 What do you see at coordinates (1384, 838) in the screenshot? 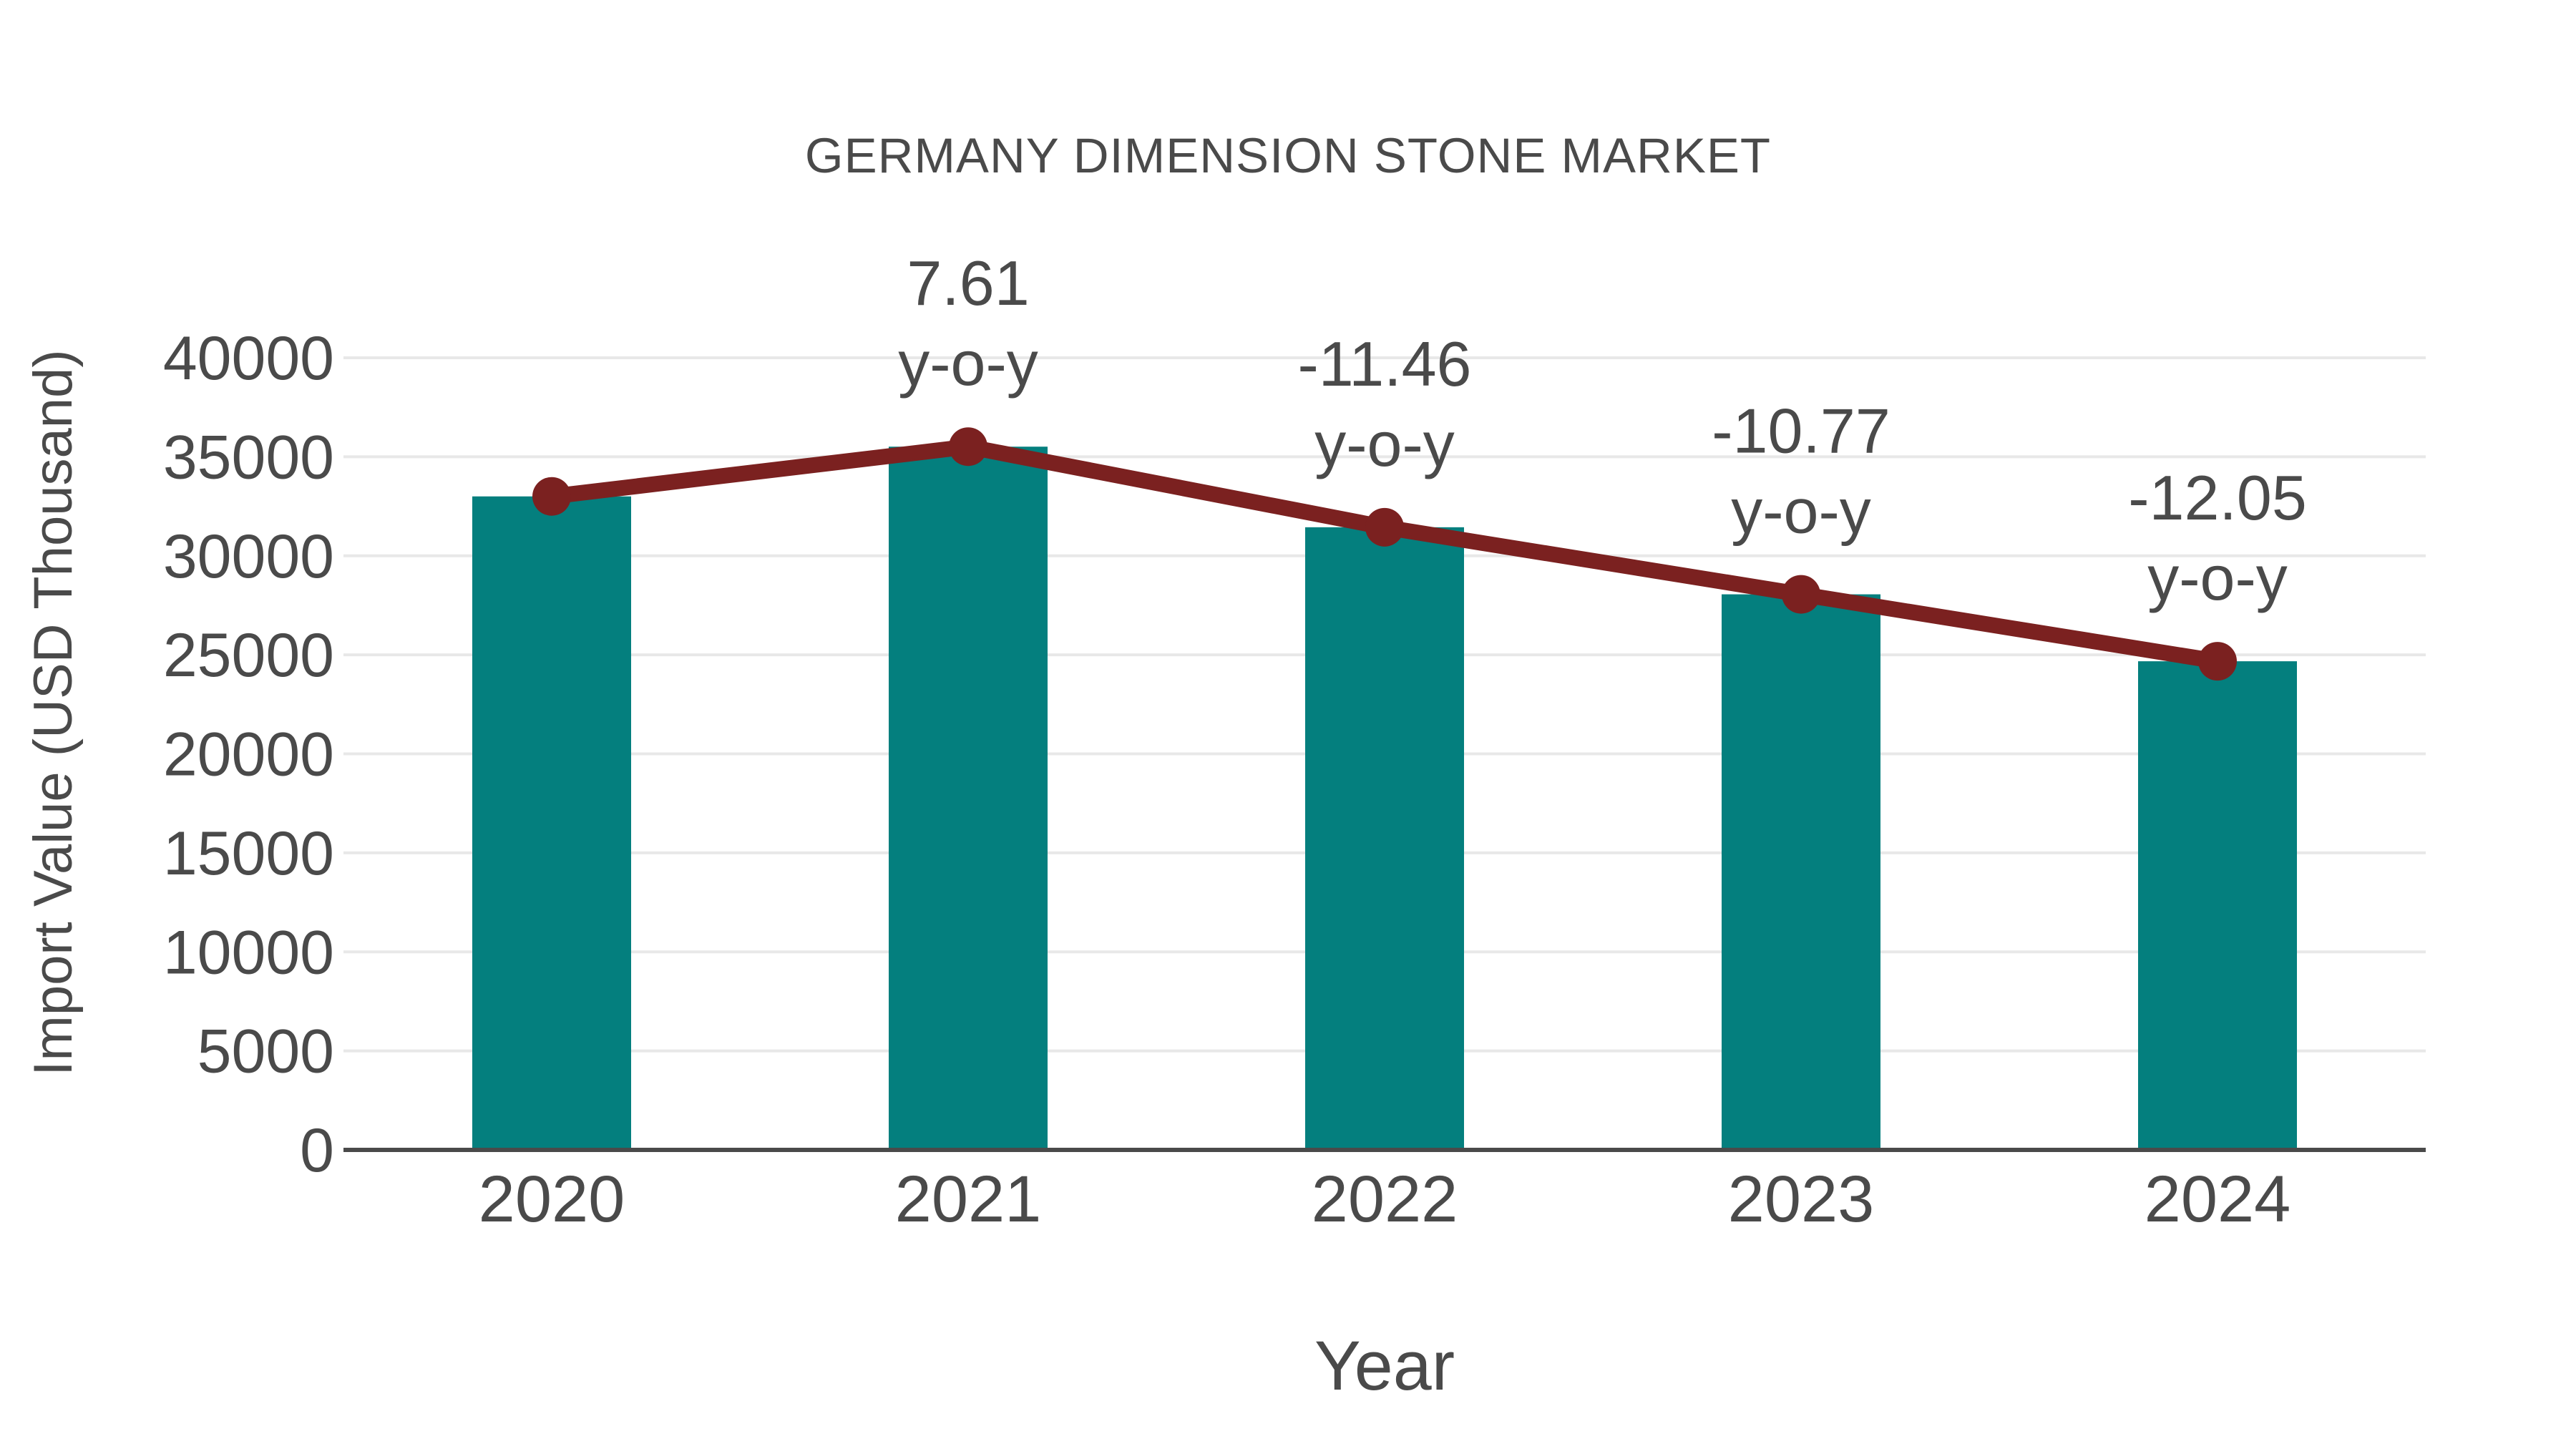
I see `bar-2022` at bounding box center [1384, 838].